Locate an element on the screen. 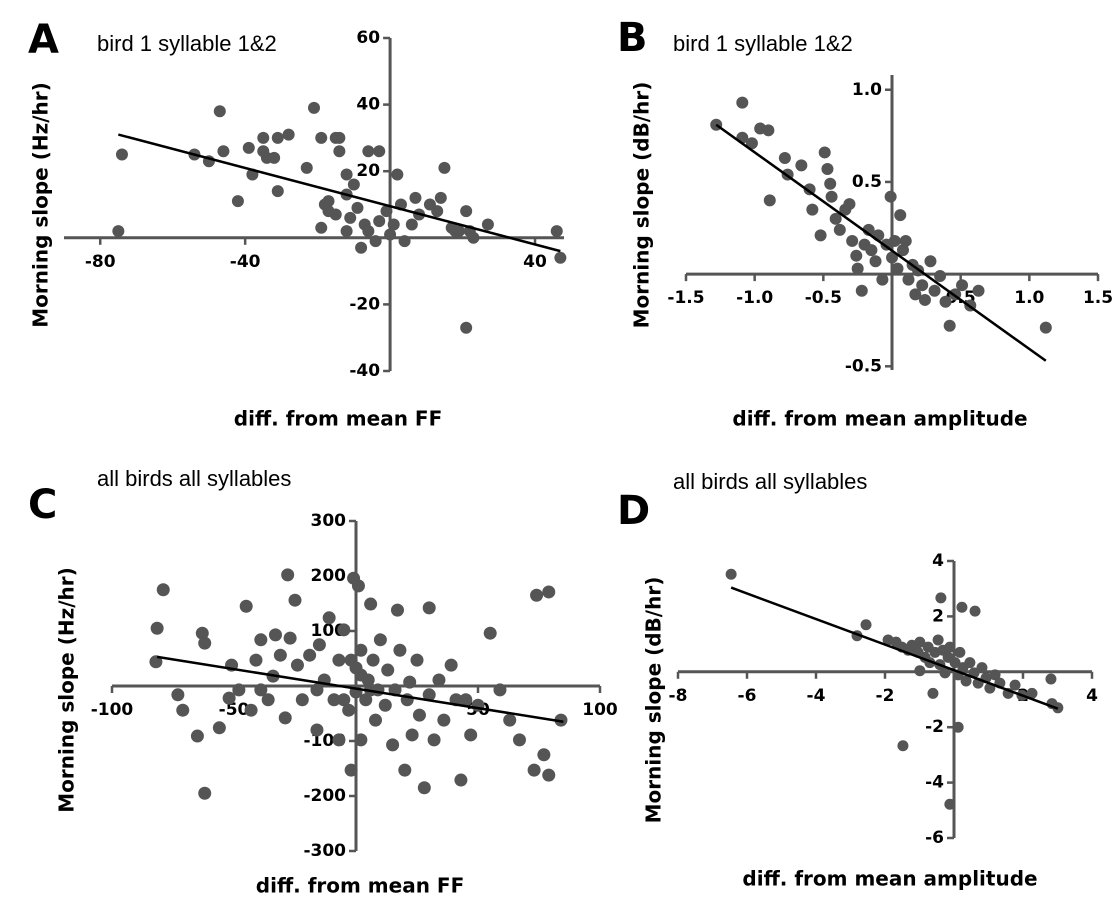 The image size is (1115, 901). panel-letter: C is located at coordinates (42, 505).